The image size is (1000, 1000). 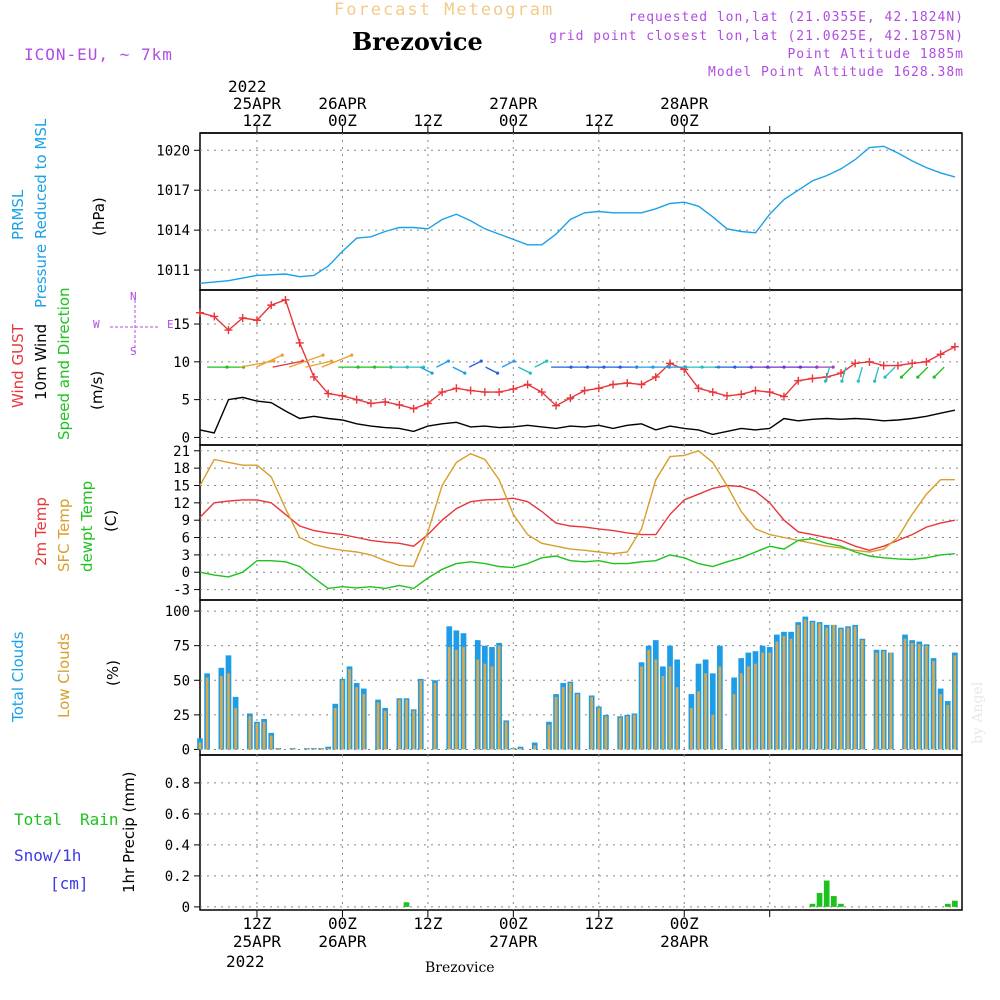 I want to click on pressure-unit: (hPa), so click(x=99, y=216).